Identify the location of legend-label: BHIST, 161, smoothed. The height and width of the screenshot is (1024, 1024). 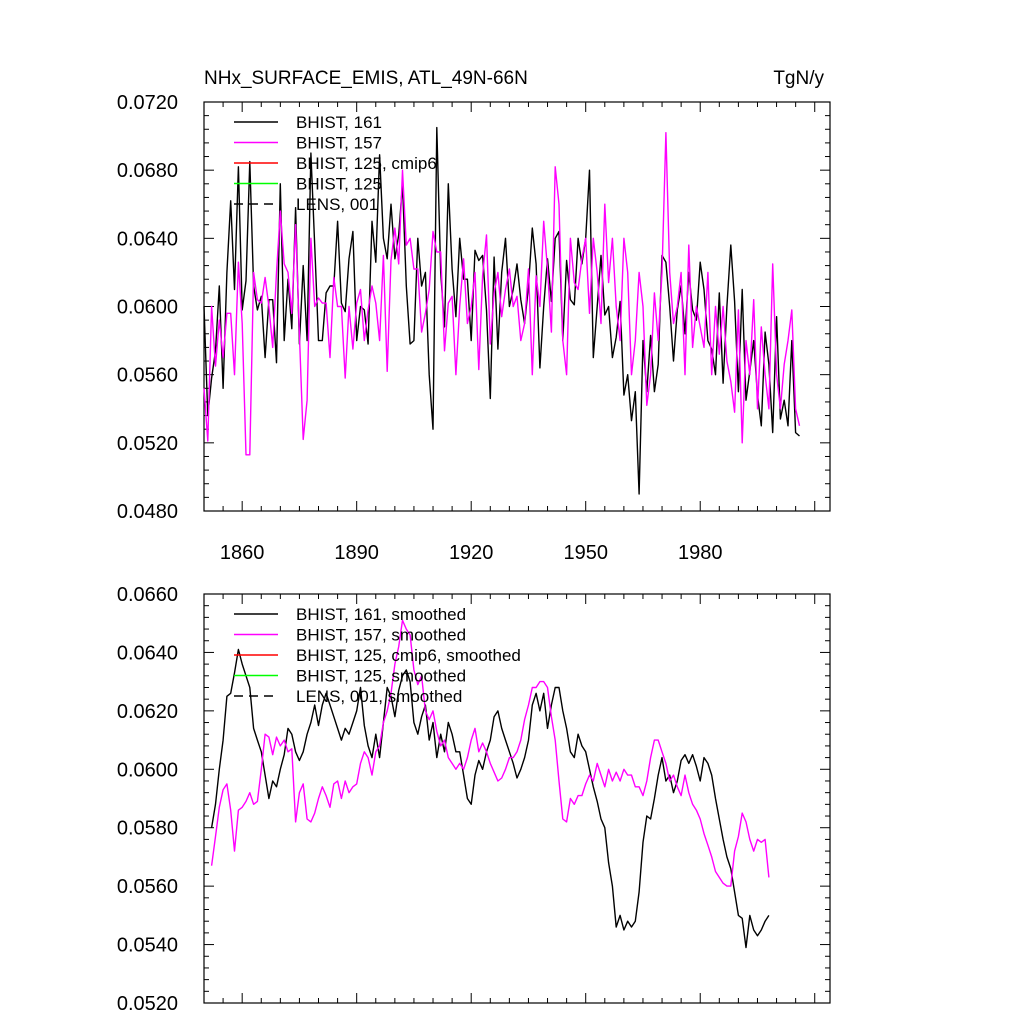
(381, 614).